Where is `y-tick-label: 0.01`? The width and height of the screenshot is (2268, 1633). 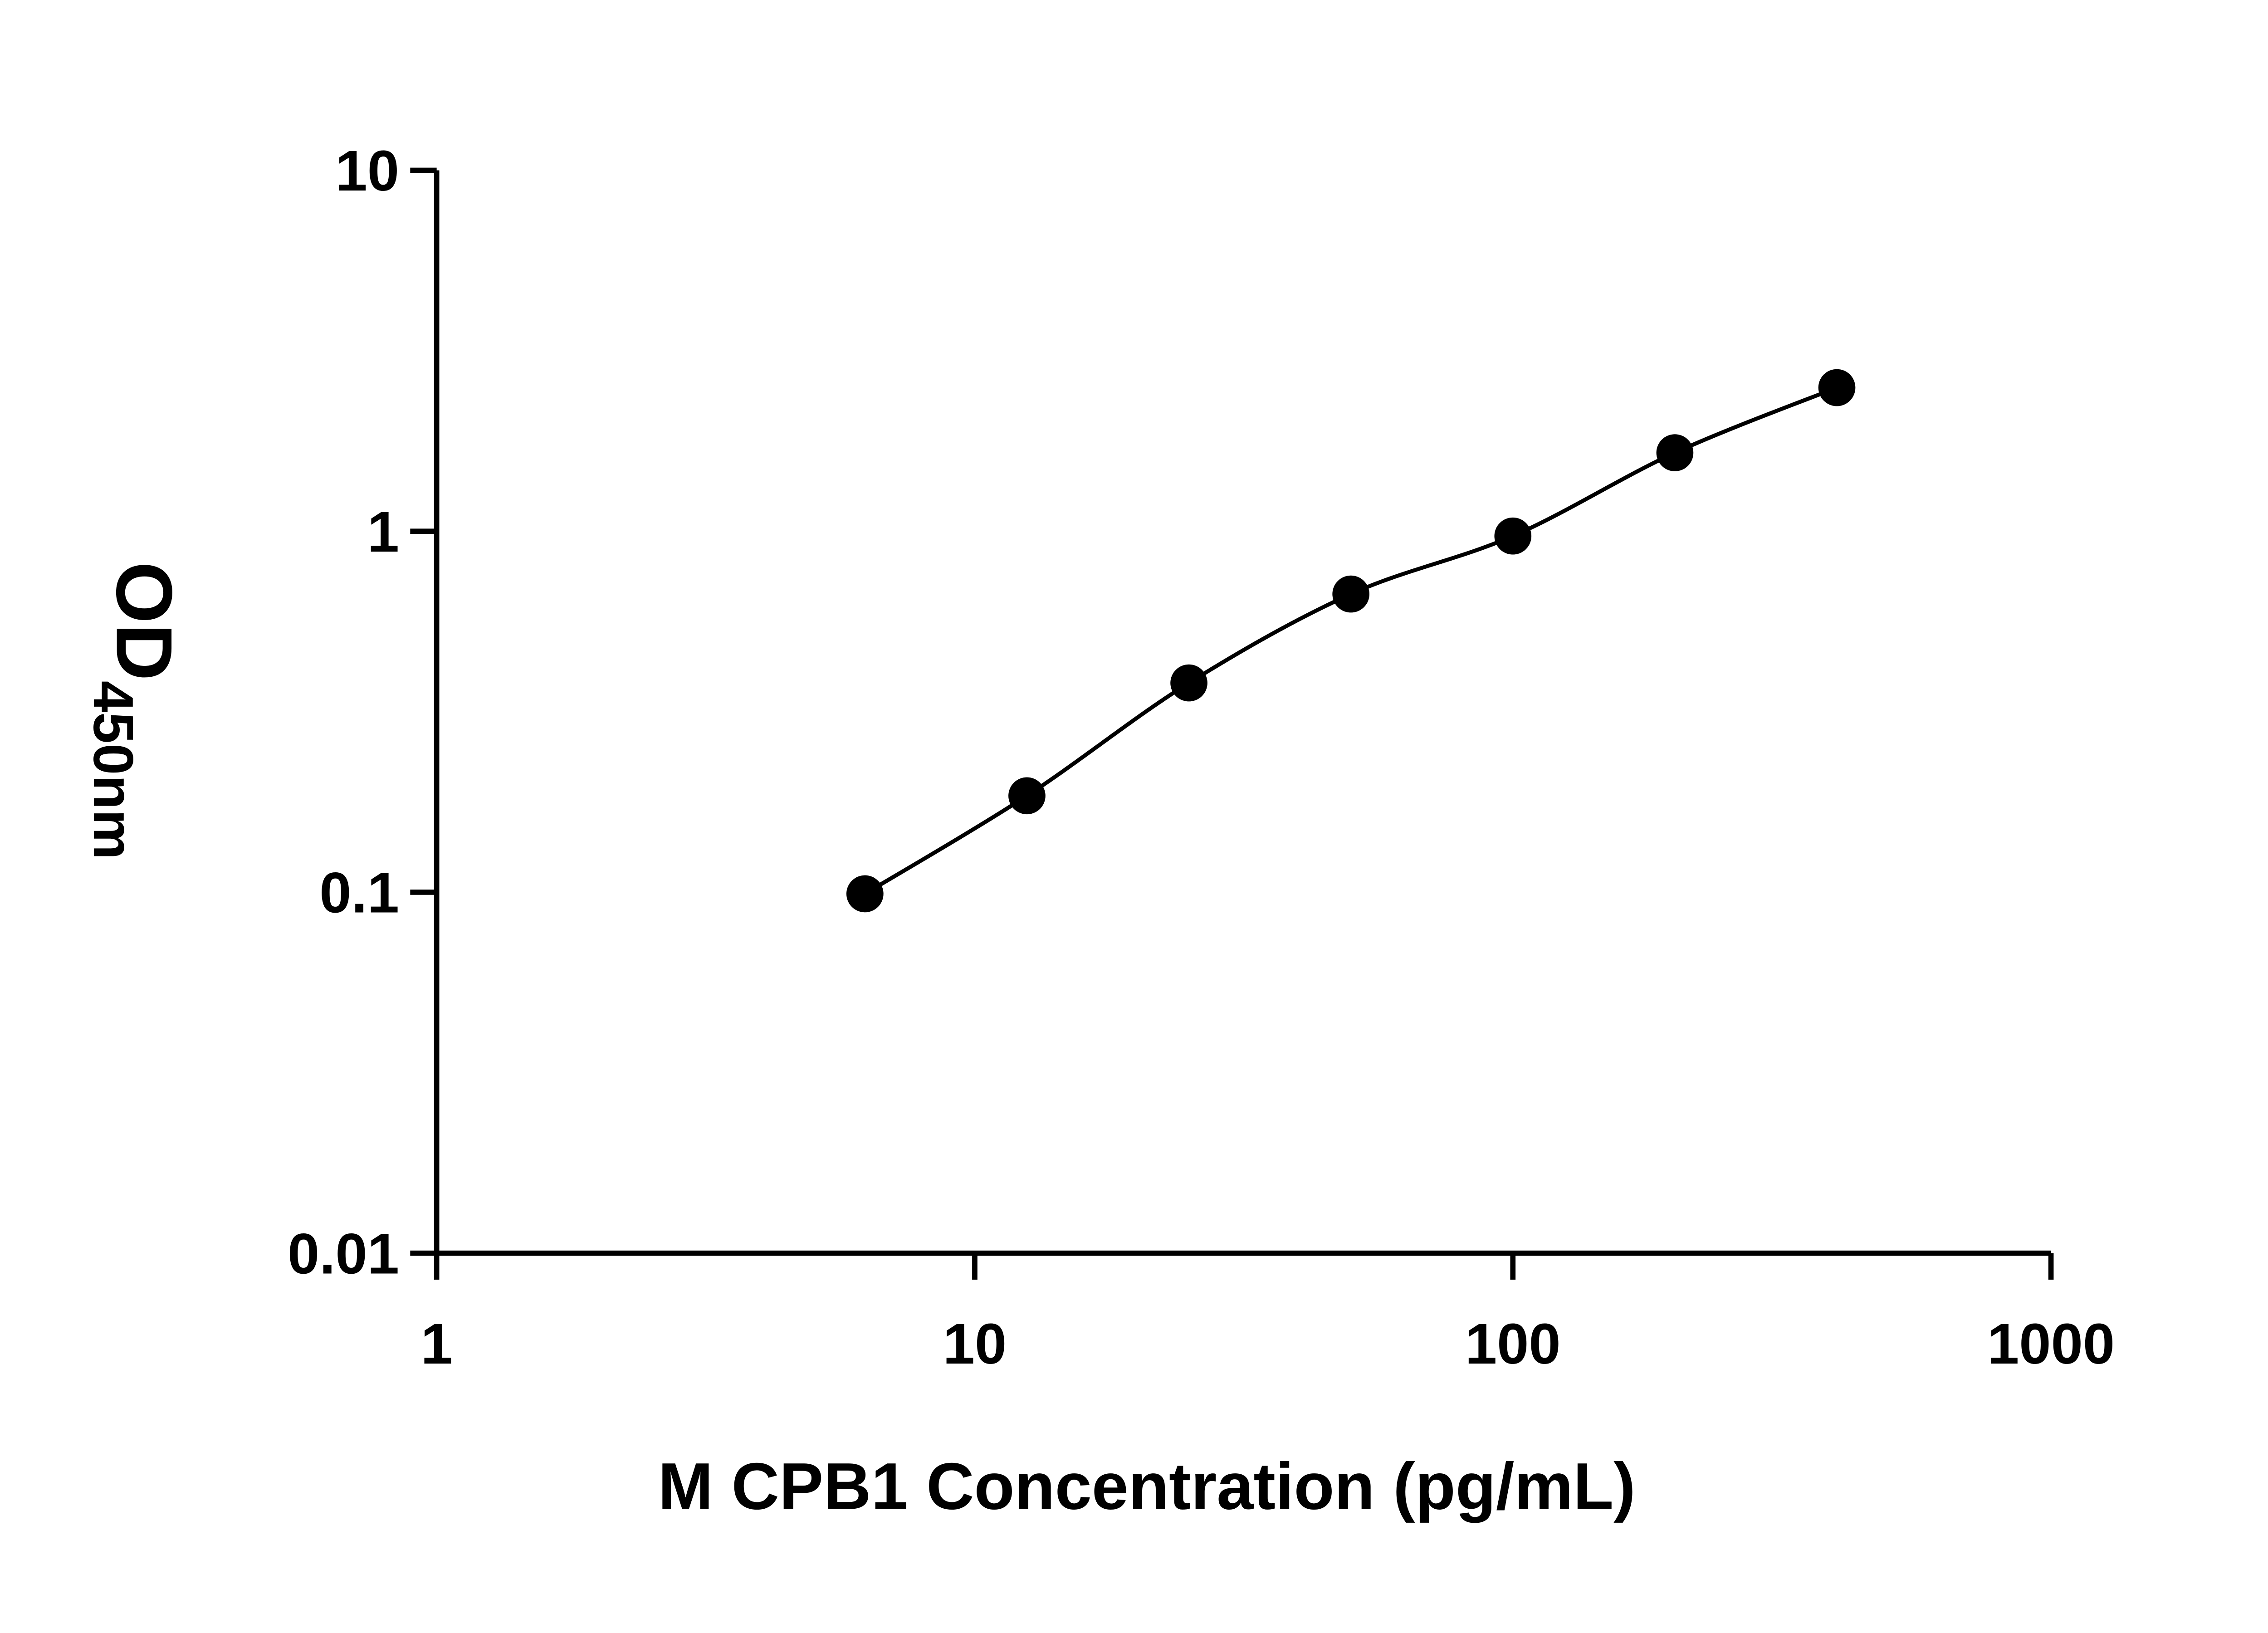
y-tick-label: 0.01 is located at coordinates (344, 1254).